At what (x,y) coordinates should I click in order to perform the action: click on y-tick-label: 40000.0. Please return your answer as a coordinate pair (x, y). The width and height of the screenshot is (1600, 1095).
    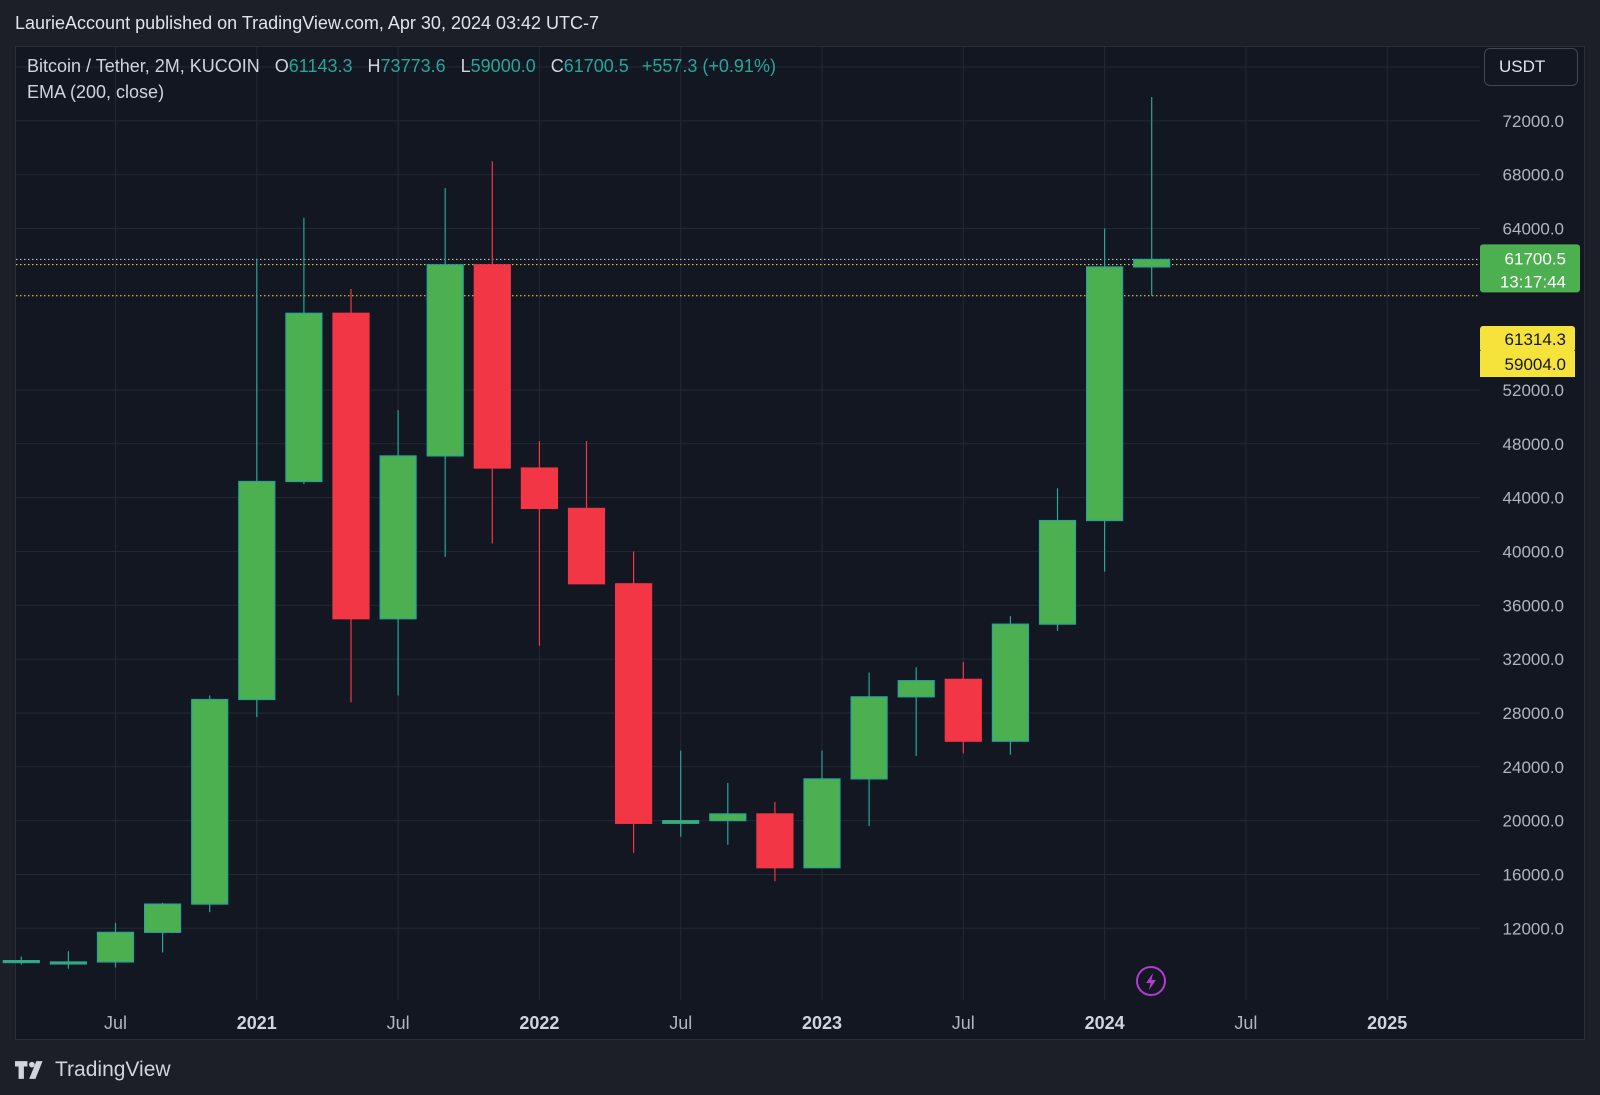
    Looking at the image, I should click on (1533, 551).